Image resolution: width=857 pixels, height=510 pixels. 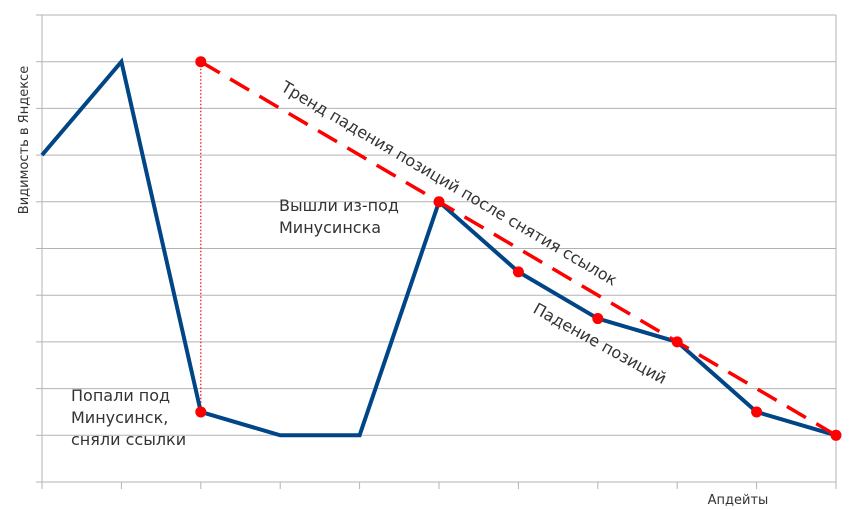 I want to click on y-axis-label: Видимость в Яндексе, so click(x=24, y=140).